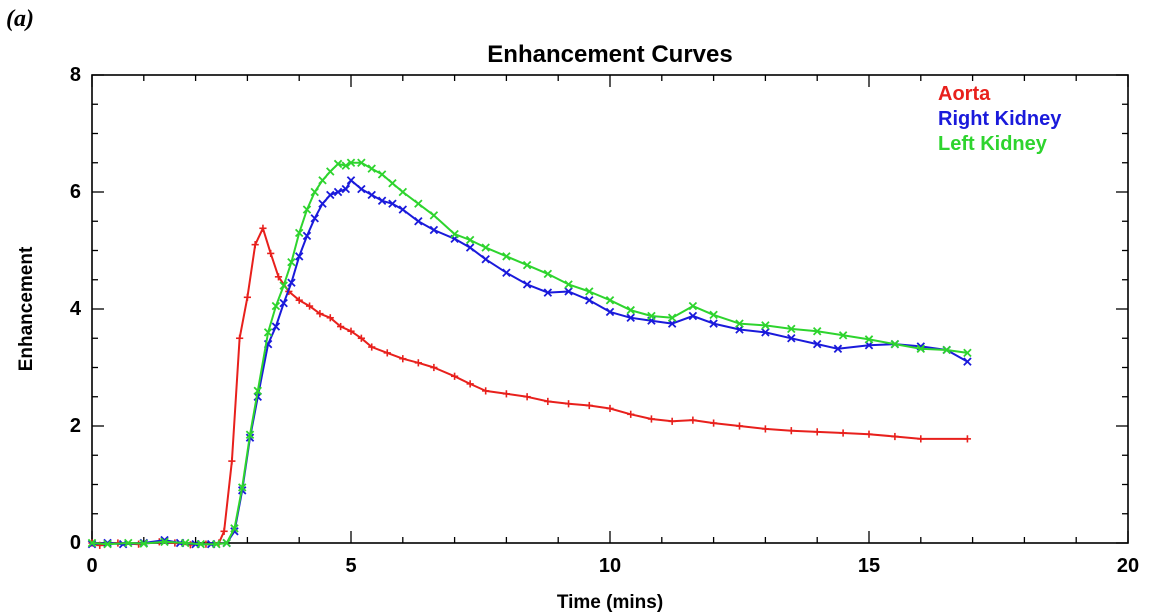 This screenshot has width=1150, height=615. Describe the element at coordinates (610, 602) in the screenshot. I see `x-axis-label: Time (mins)` at that location.